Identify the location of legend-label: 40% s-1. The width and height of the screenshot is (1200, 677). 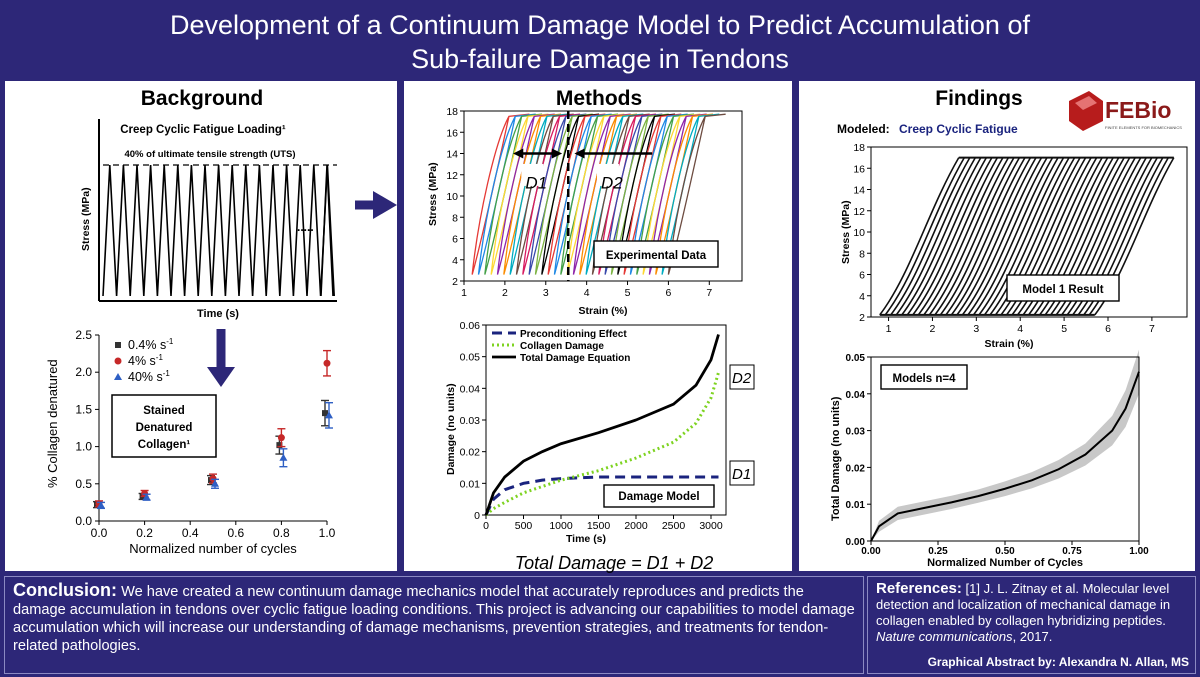
(149, 376).